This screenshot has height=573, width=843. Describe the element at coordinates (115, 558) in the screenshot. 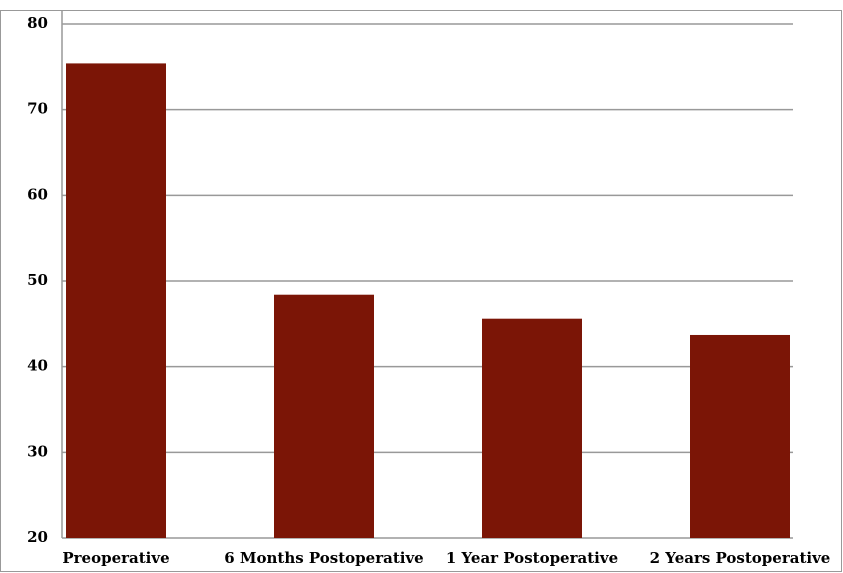

I see `x-tick-label: Preoperative` at that location.